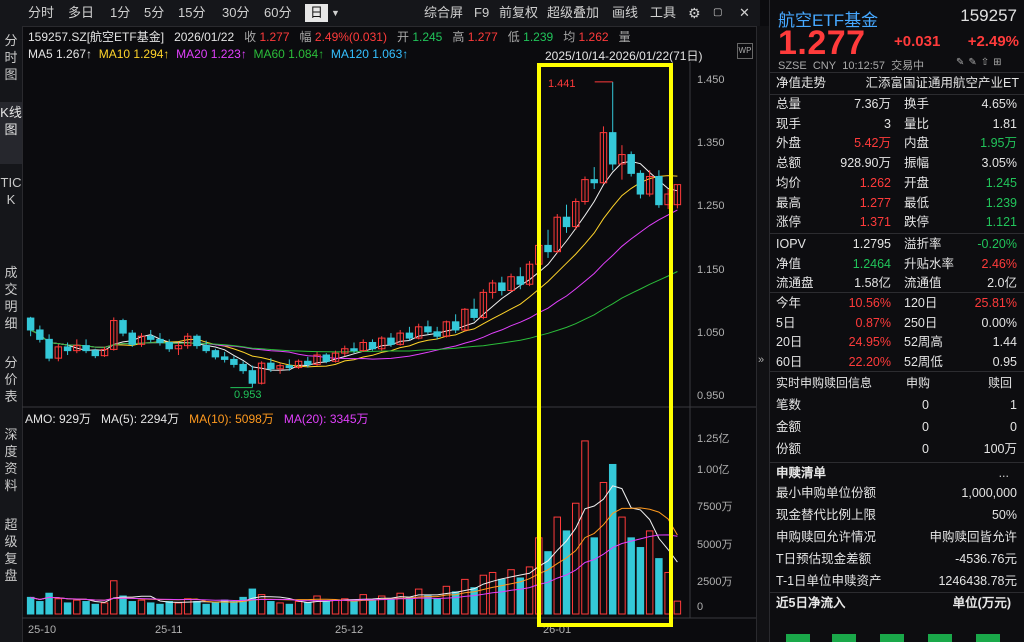 Image resolution: width=1024 pixels, height=642 pixels. Describe the element at coordinates (718, 12) in the screenshot. I see `restore-icon: ▢` at that location.